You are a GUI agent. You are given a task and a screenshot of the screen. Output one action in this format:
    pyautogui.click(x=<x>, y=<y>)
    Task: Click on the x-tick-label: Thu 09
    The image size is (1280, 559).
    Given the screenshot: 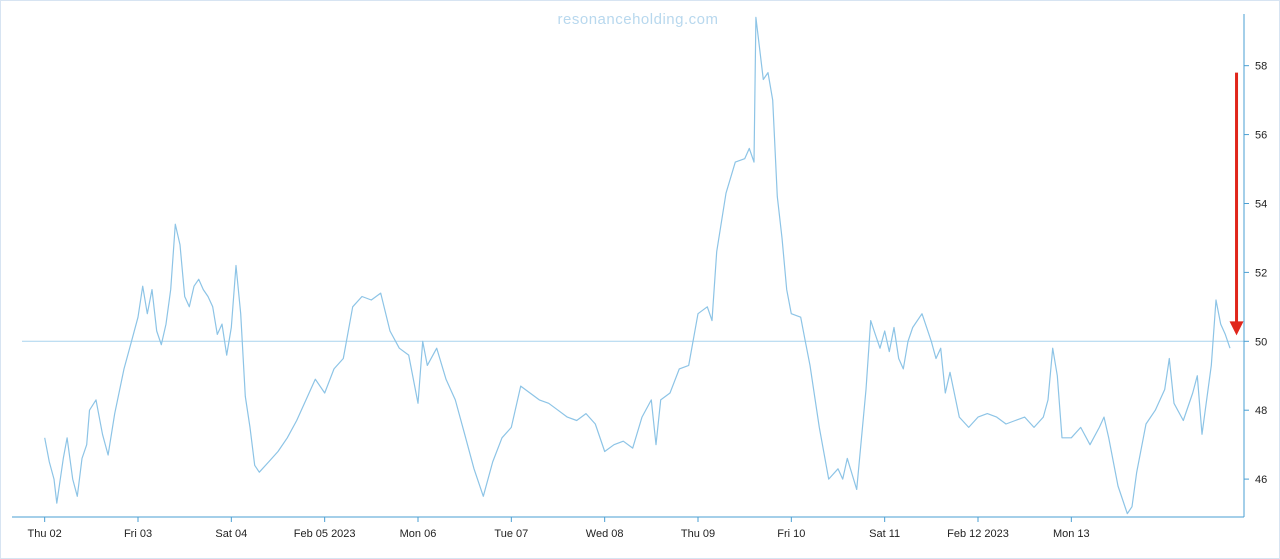 What is the action you would take?
    pyautogui.click(x=698, y=534)
    